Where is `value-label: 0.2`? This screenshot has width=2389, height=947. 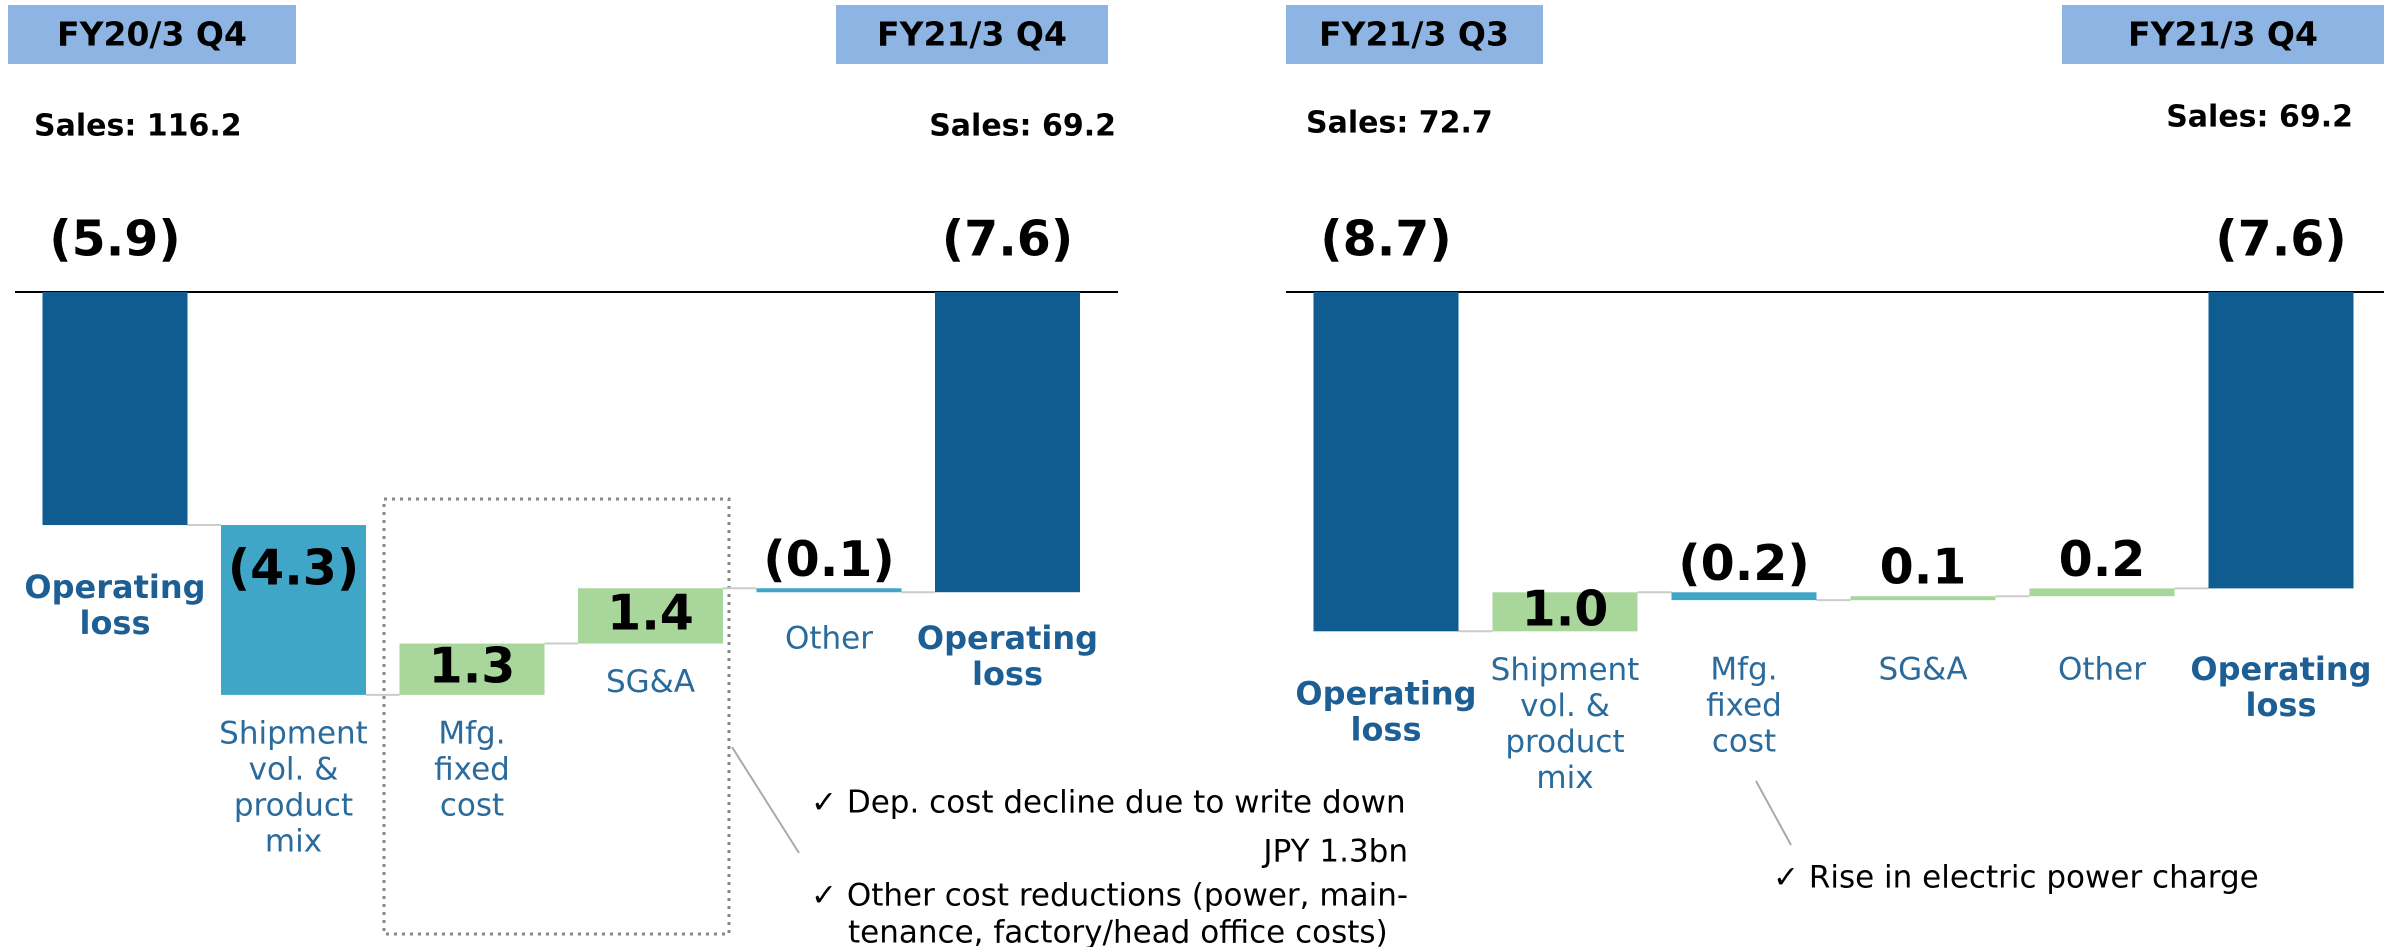
value-label: 0.2 is located at coordinates (2102, 559).